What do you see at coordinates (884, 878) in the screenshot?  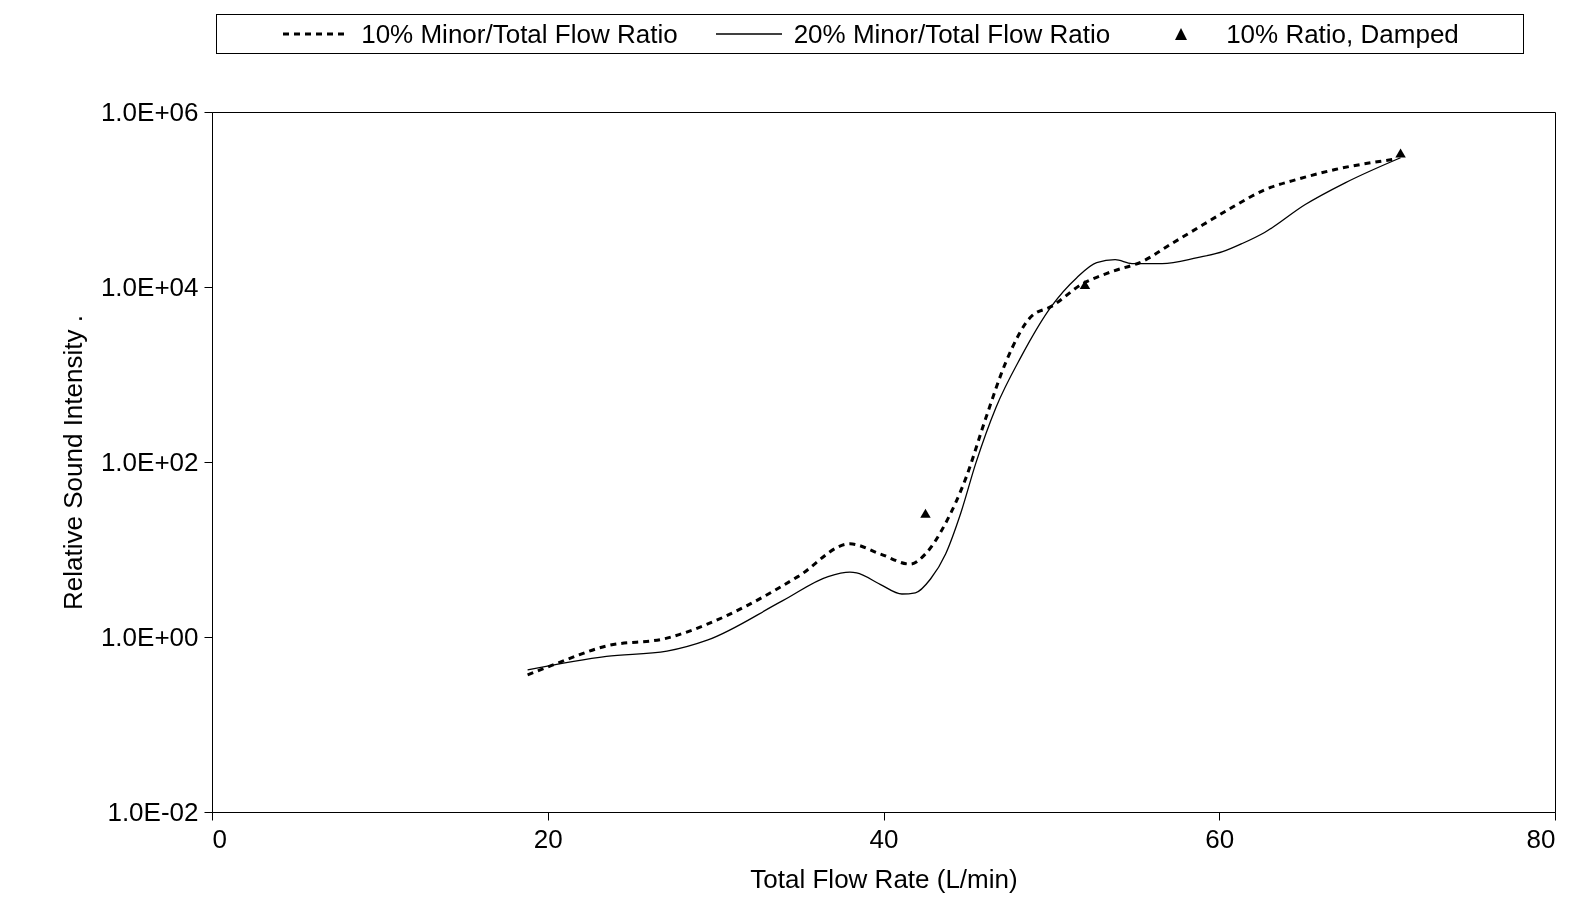 I see `x-axis-title: Total Flow Rate (L/min)` at bounding box center [884, 878].